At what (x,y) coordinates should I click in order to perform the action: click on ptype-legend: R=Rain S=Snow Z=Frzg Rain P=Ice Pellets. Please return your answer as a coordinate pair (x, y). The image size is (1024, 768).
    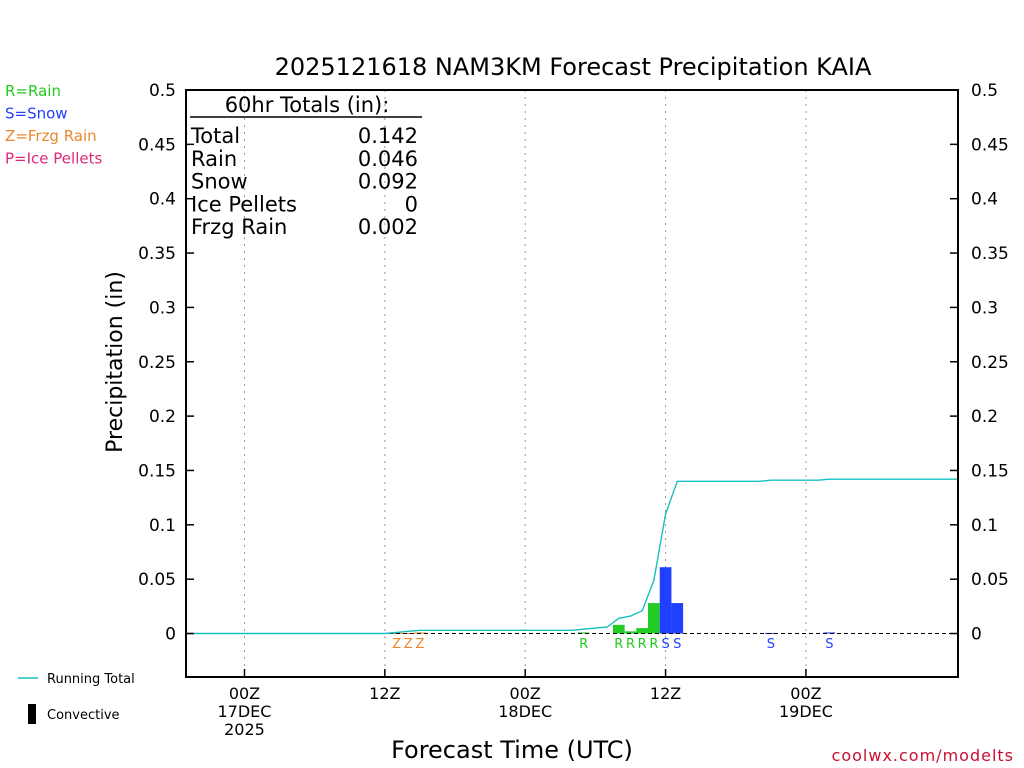
    Looking at the image, I should click on (53, 125).